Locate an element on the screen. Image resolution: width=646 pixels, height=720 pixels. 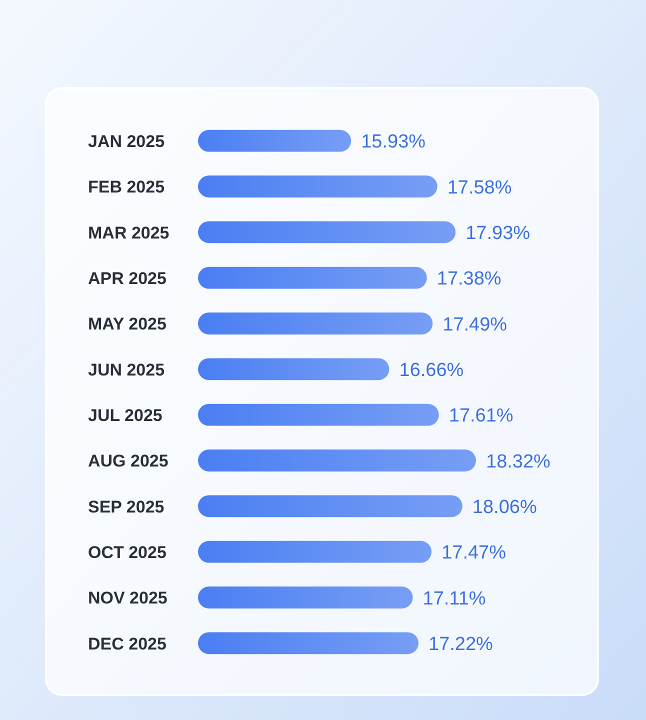
data-label: 17.61% is located at coordinates (481, 416).